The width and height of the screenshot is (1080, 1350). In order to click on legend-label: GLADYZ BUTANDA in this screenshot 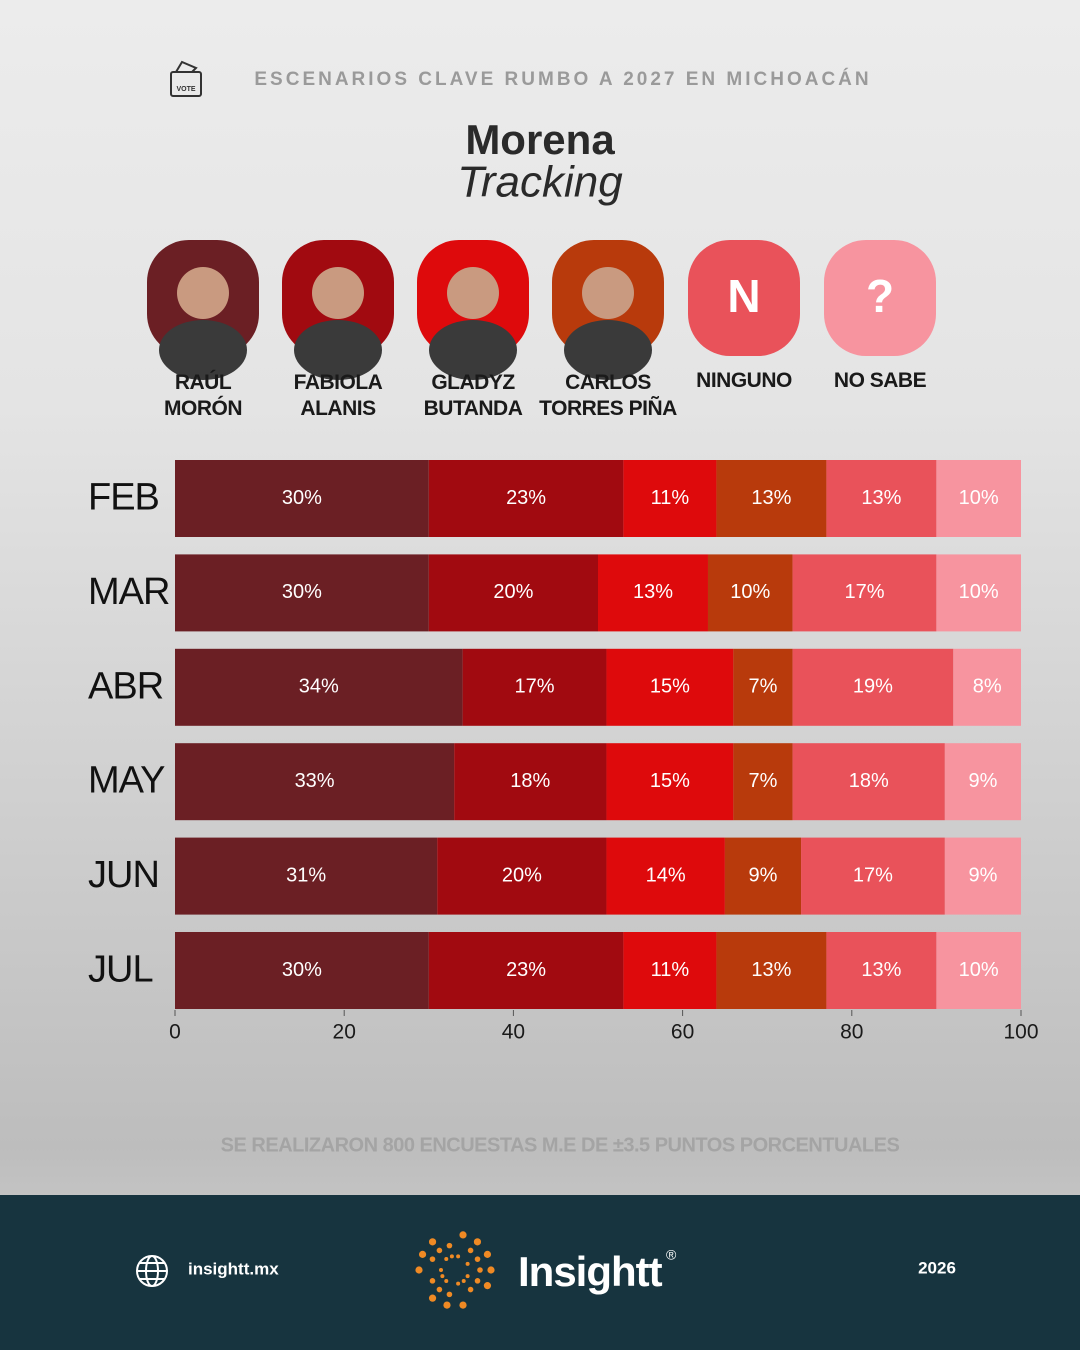, I will do `click(473, 395)`.